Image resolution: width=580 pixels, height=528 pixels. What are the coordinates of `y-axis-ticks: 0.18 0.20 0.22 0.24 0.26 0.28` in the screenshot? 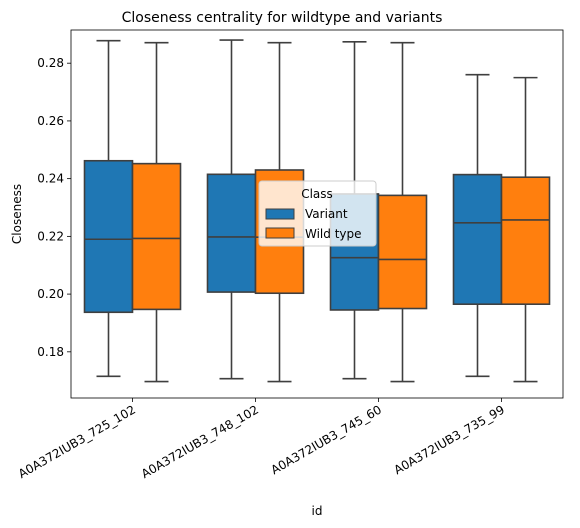 It's located at (54, 207).